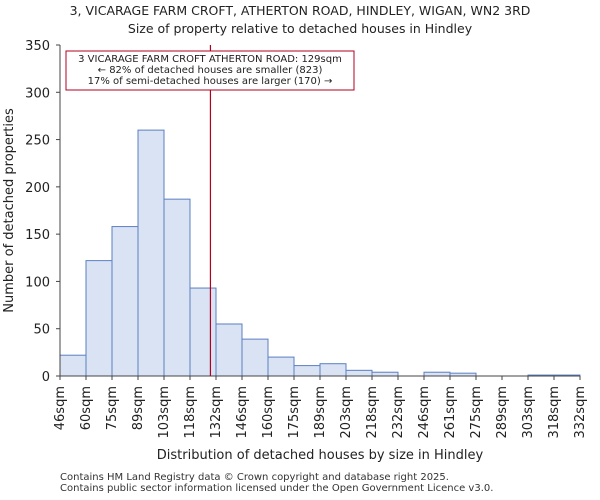 The width and height of the screenshot is (600, 500). Describe the element at coordinates (229, 350) in the screenshot. I see `bar-132sqm` at that location.